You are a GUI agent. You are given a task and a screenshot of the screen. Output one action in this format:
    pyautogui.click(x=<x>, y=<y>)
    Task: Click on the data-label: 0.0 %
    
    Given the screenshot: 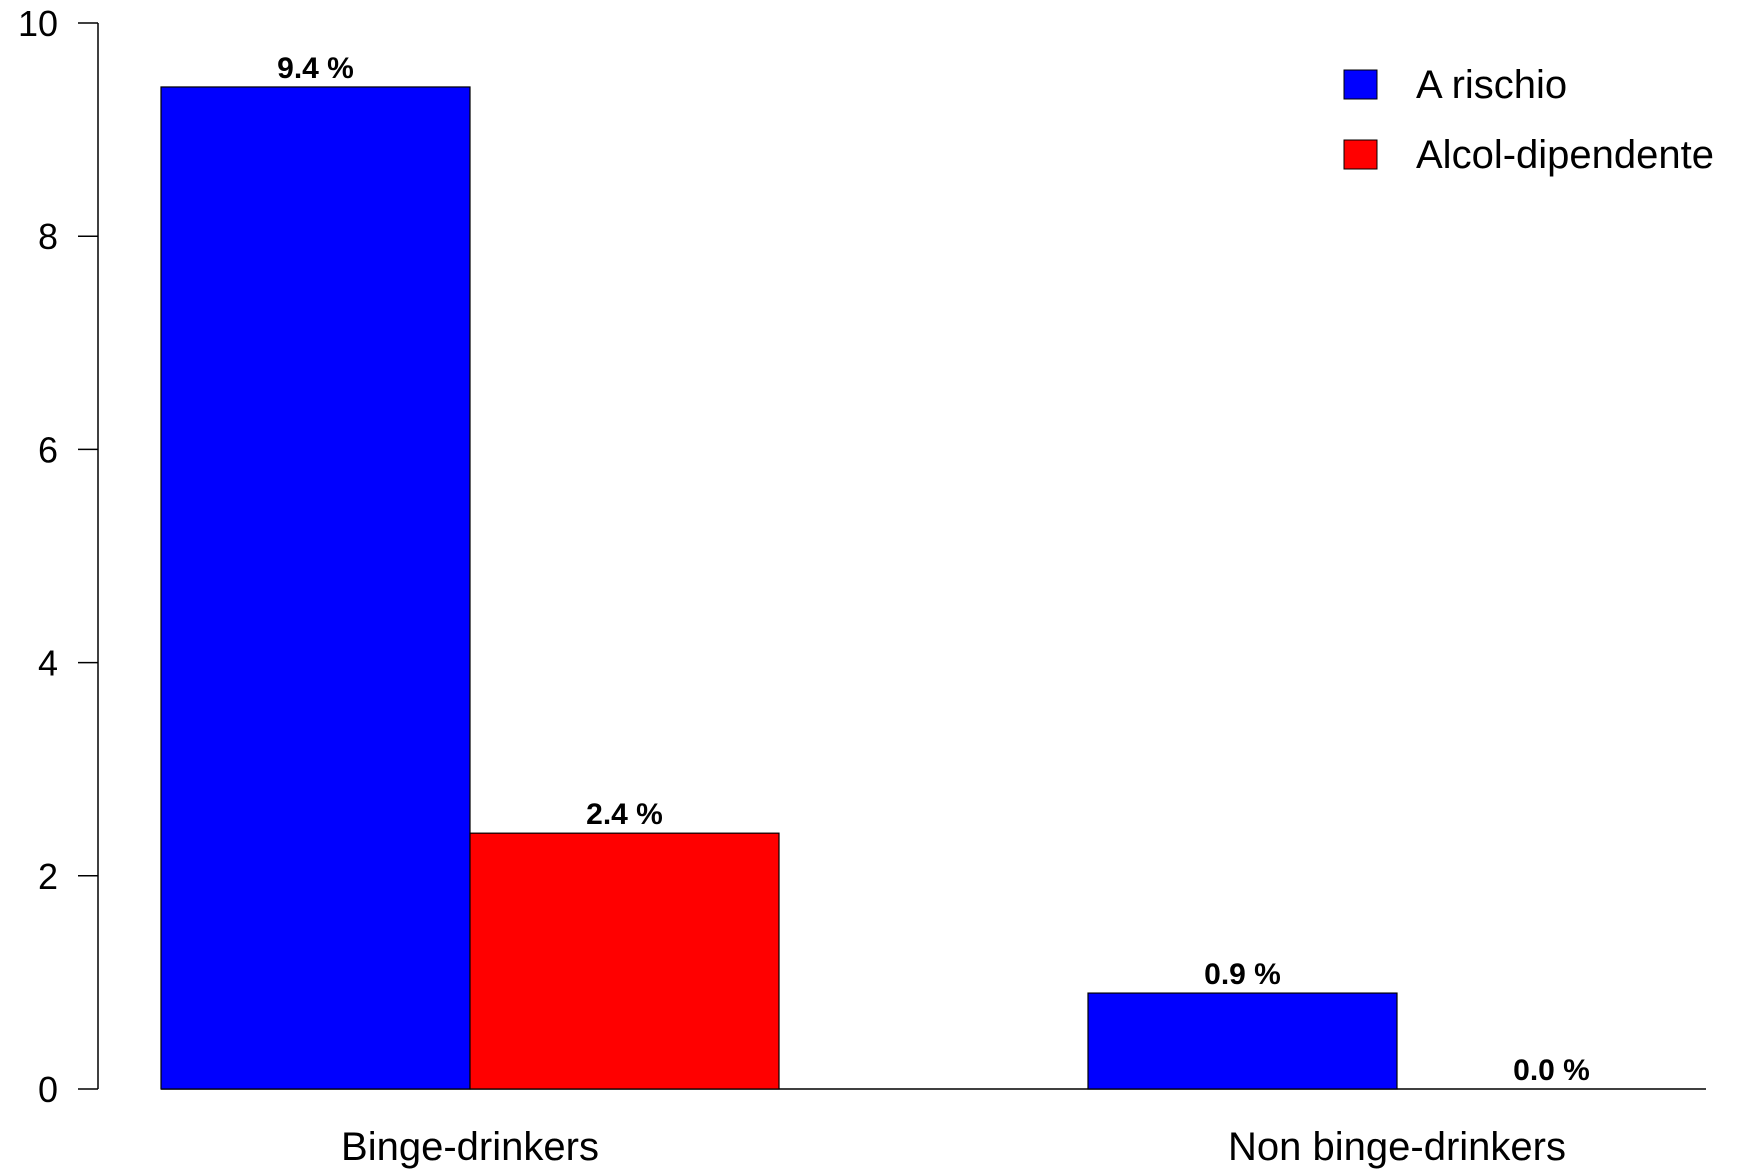 What is the action you would take?
    pyautogui.click(x=1551, y=1070)
    